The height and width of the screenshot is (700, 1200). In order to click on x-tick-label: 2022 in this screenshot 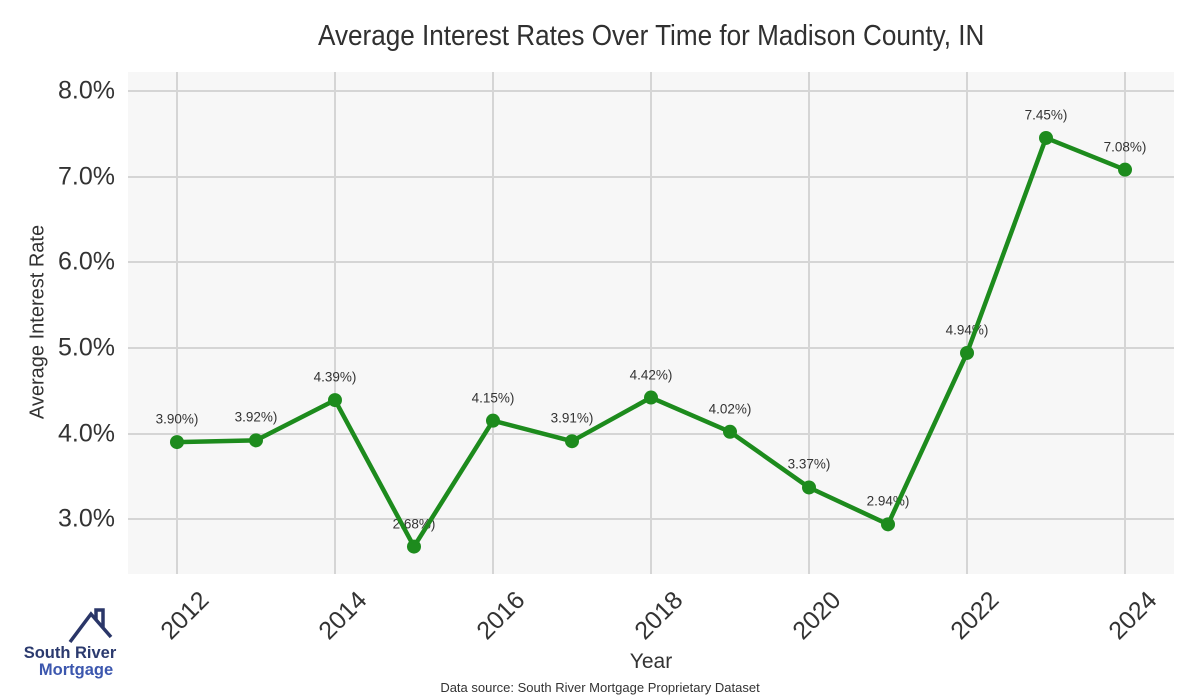, I will do `click(975, 616)`.